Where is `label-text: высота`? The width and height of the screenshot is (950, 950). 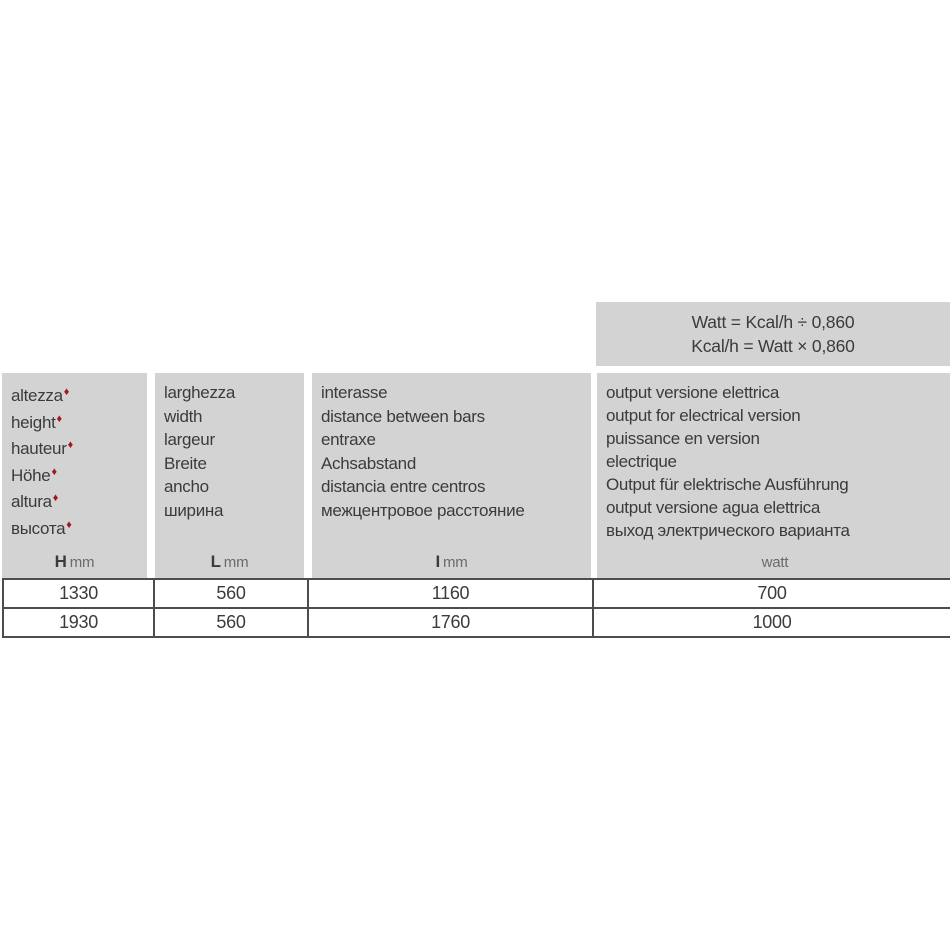
label-text: высота is located at coordinates (38, 528).